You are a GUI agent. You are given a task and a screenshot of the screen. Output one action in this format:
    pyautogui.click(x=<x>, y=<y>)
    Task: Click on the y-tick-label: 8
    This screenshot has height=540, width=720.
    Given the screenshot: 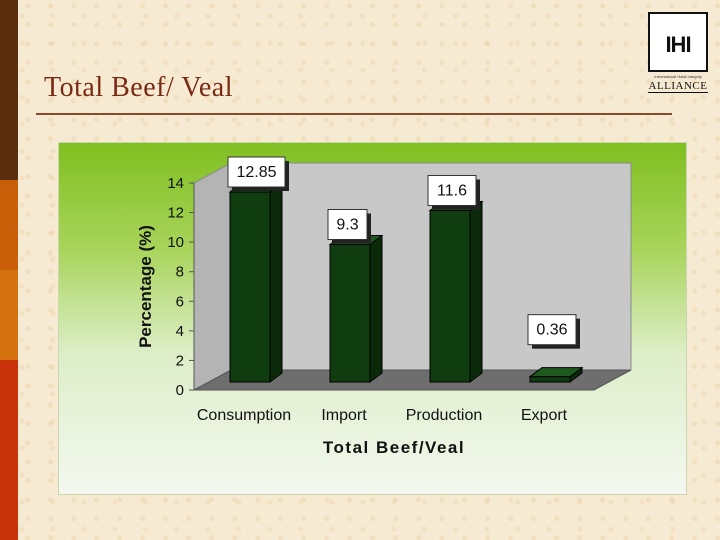 What is the action you would take?
    pyautogui.click(x=180, y=272)
    